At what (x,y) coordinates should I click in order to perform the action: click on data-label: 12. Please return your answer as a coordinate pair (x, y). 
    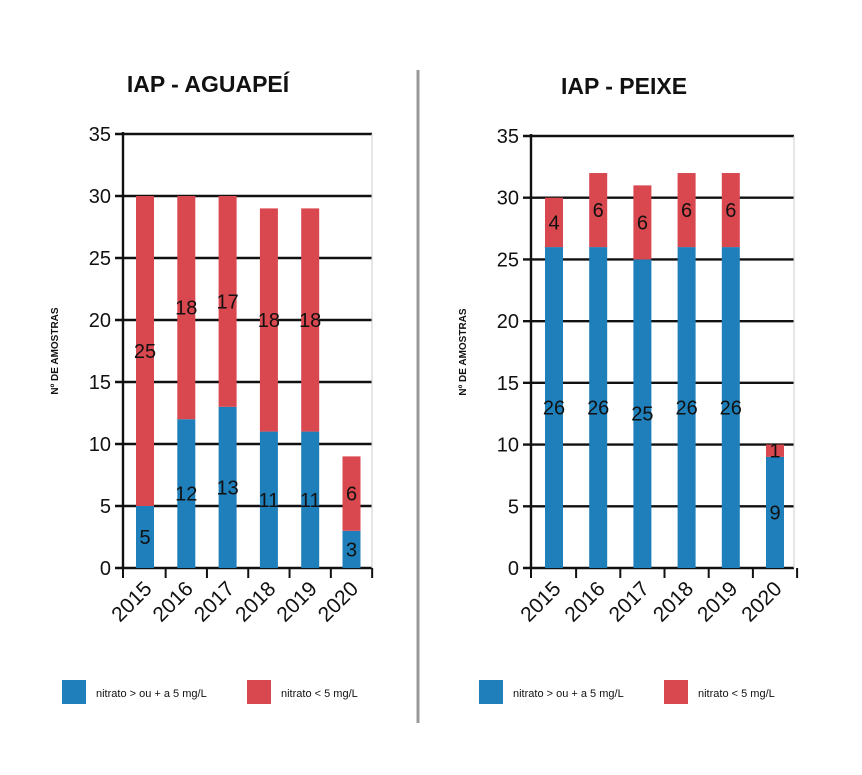
    Looking at the image, I should click on (186, 495).